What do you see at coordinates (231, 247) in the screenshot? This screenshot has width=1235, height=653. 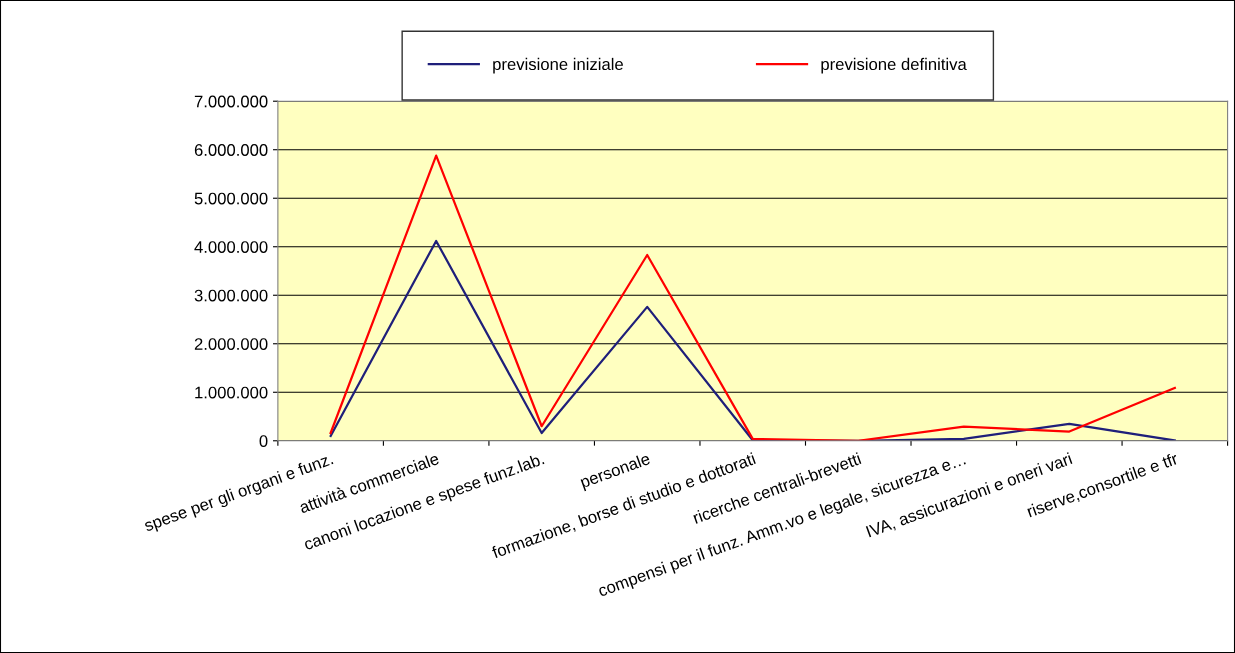 I see `y-tick-label: 4.000.000` at bounding box center [231, 247].